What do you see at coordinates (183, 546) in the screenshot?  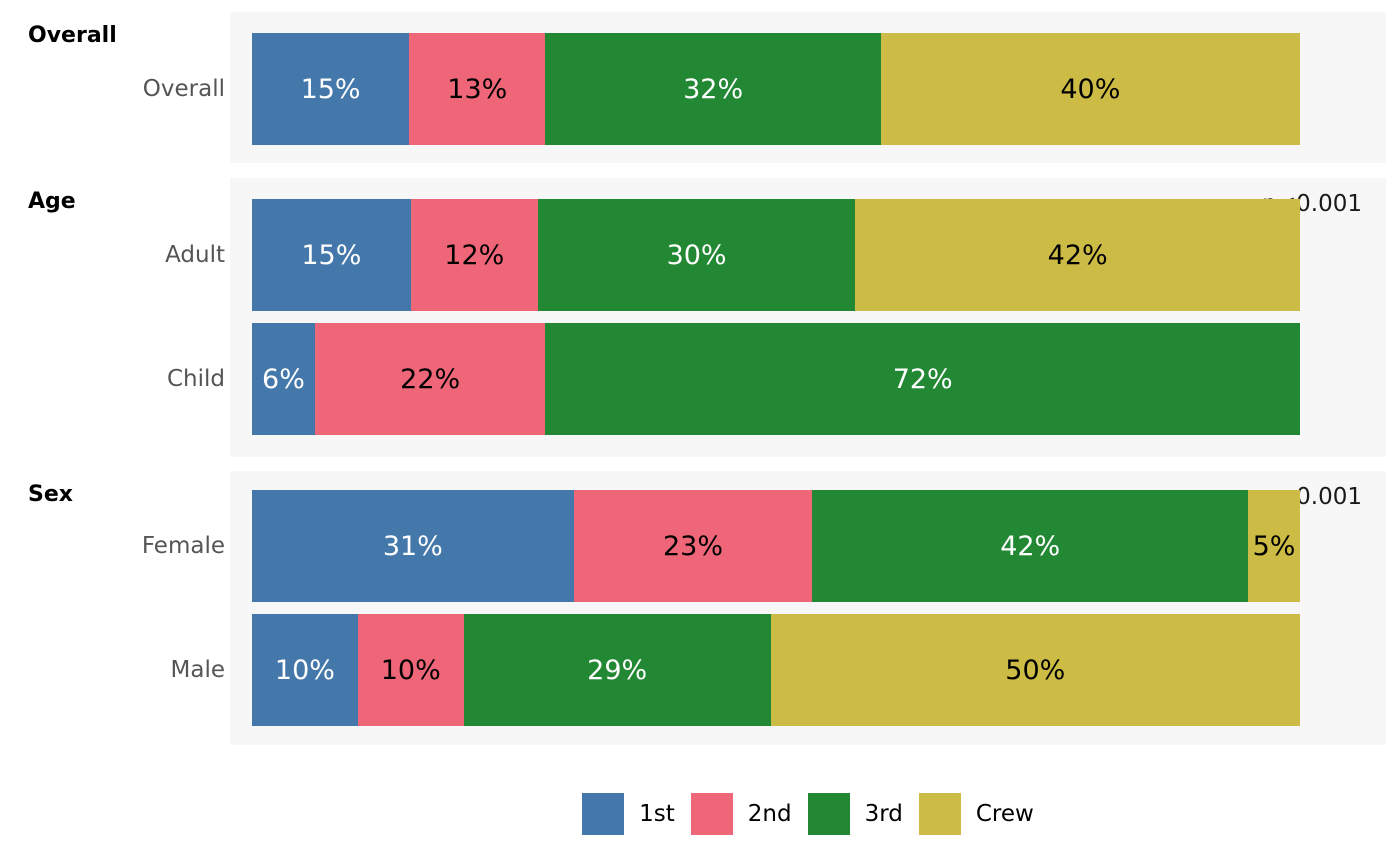 I see `row-label-female: Female` at bounding box center [183, 546].